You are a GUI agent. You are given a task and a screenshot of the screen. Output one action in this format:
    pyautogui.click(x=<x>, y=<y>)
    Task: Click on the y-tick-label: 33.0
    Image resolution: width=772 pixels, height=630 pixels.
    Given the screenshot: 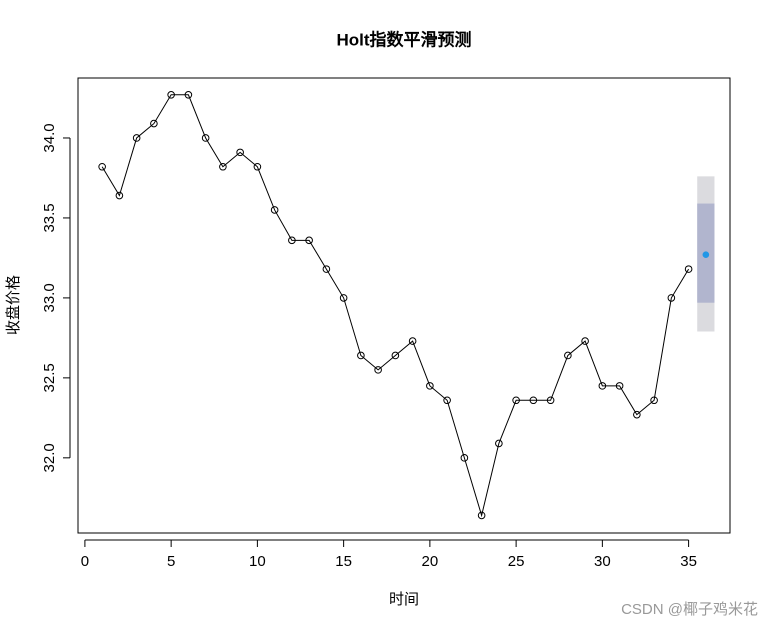 What is the action you would take?
    pyautogui.click(x=49, y=297)
    